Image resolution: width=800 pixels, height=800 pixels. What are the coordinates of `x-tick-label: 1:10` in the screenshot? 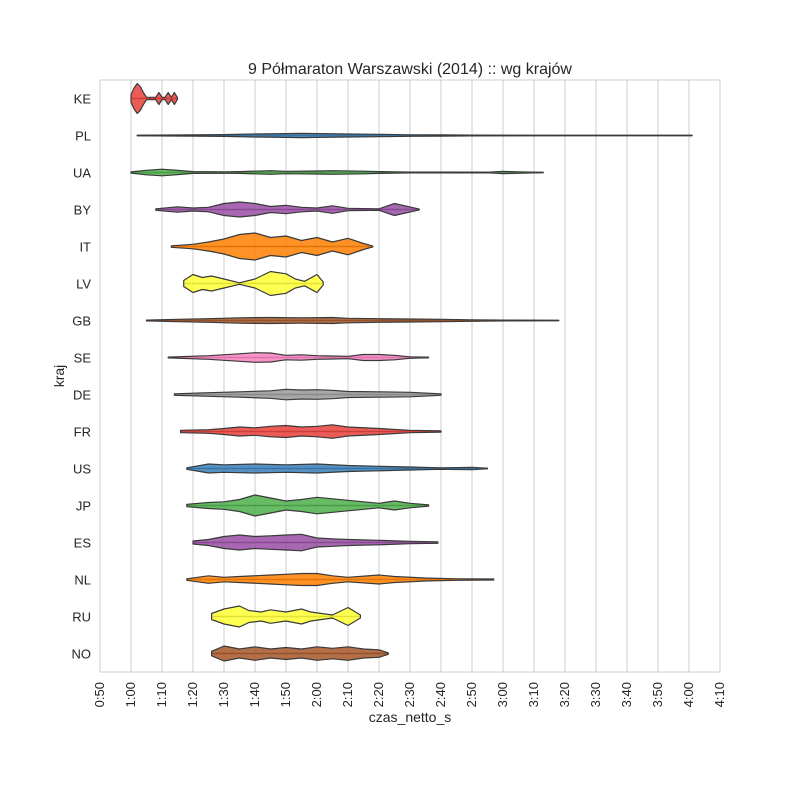 It's located at (161, 694).